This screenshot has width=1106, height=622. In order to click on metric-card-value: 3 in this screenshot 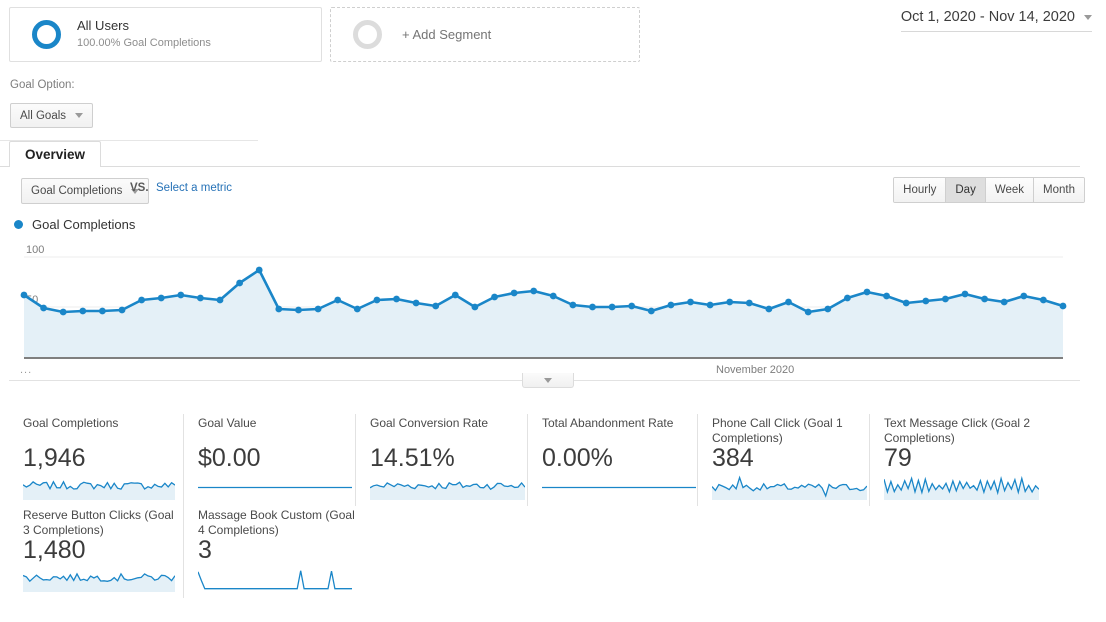, I will do `click(205, 550)`.